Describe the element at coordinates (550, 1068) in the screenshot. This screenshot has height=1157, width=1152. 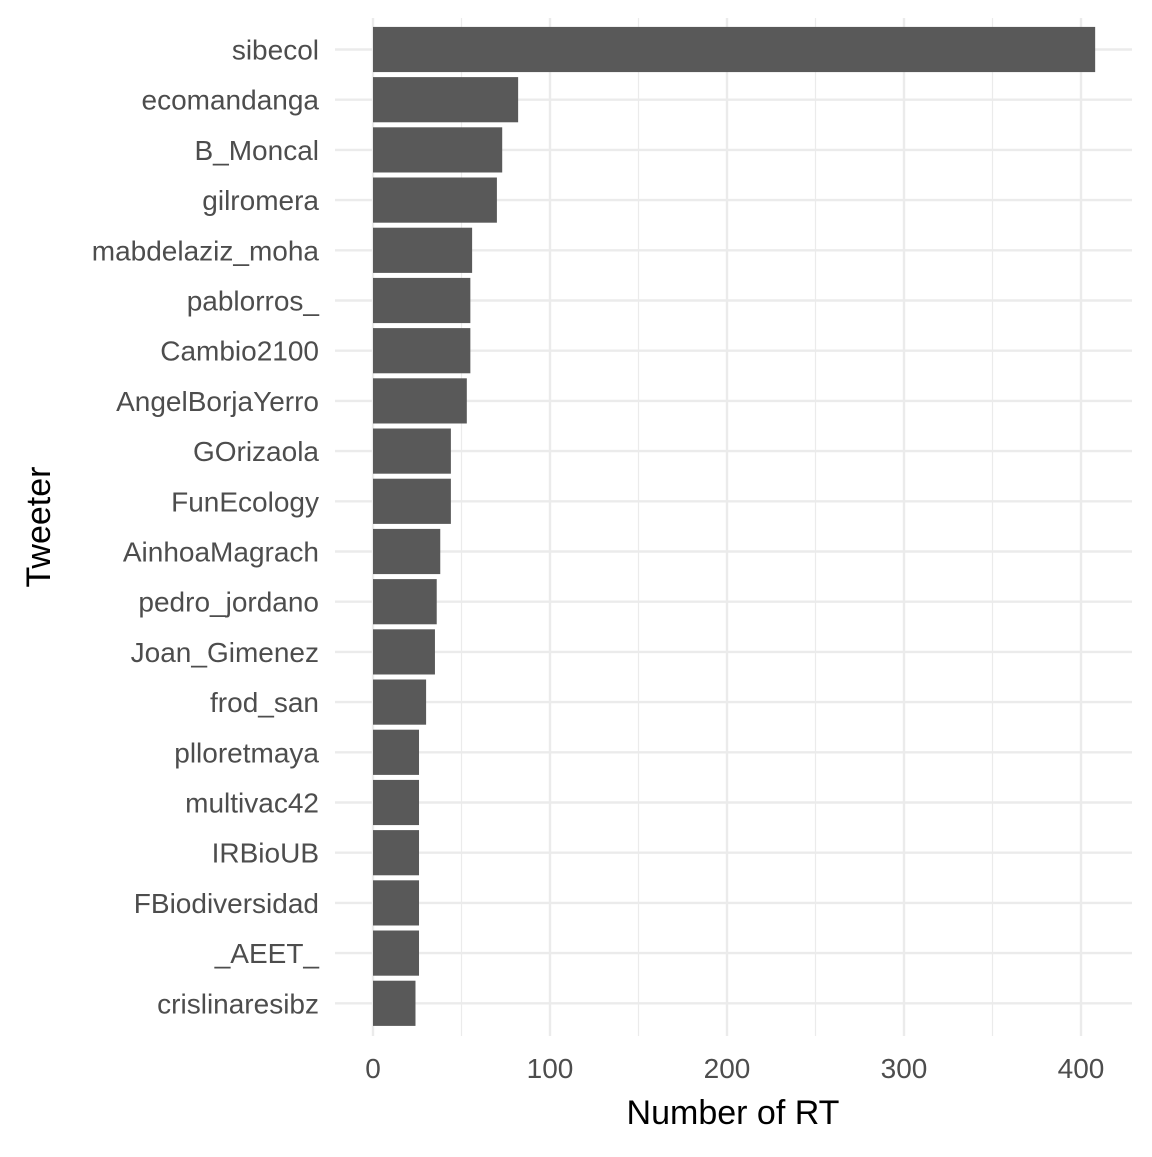
I see `x-tick-label: 100` at that location.